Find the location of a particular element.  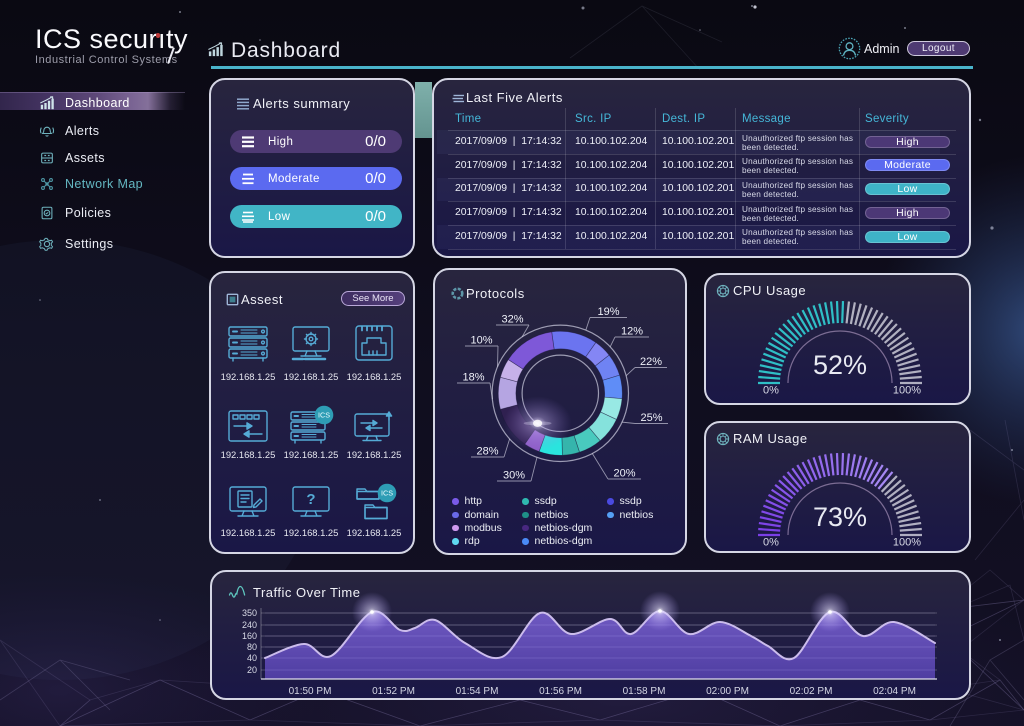

svg-text: 73% is located at coordinates (840, 517).